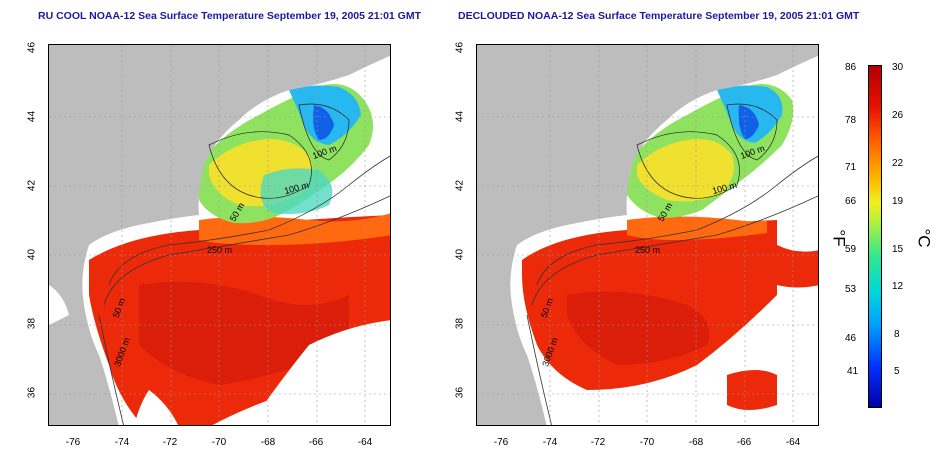  What do you see at coordinates (851, 67) in the screenshot?
I see `fahrenheit-tick: 86` at bounding box center [851, 67].